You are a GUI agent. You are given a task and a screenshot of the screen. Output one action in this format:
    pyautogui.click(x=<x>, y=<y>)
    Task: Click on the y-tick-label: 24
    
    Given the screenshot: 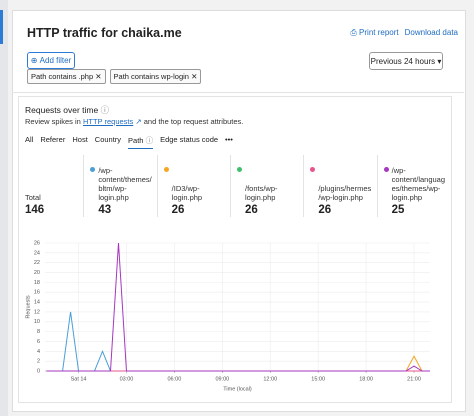 What is the action you would take?
    pyautogui.click(x=37, y=253)
    